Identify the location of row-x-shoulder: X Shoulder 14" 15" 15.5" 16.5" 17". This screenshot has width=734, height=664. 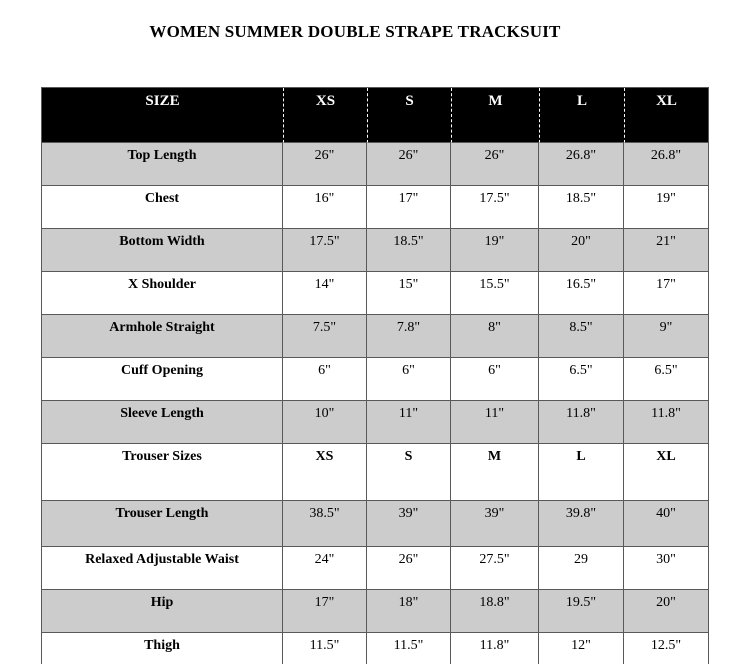
(375, 293).